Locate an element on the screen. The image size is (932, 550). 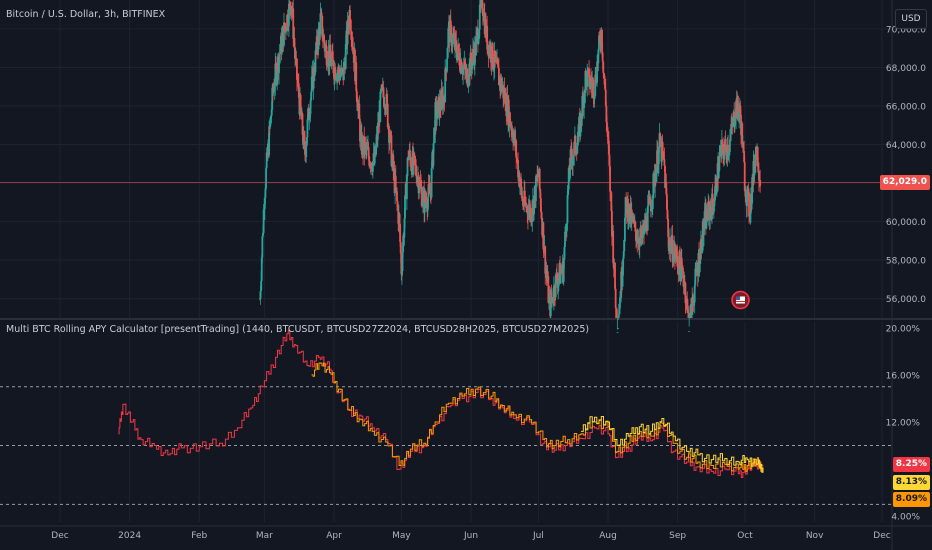
time-tick-label: 2024 is located at coordinates (129, 536).